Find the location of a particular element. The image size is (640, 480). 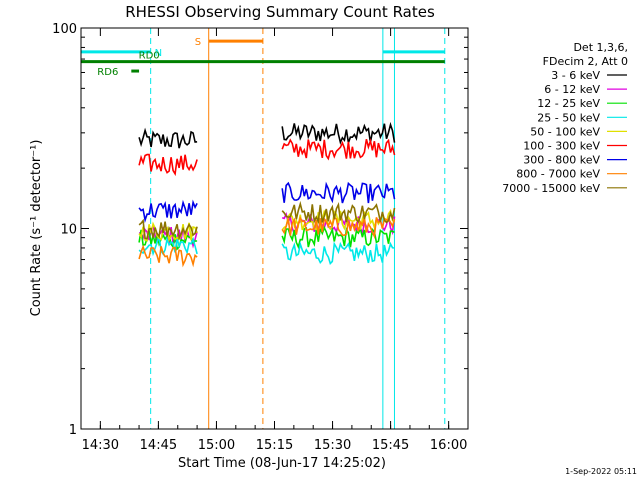

x-tick-label-0: 14:30 is located at coordinates (100, 445).